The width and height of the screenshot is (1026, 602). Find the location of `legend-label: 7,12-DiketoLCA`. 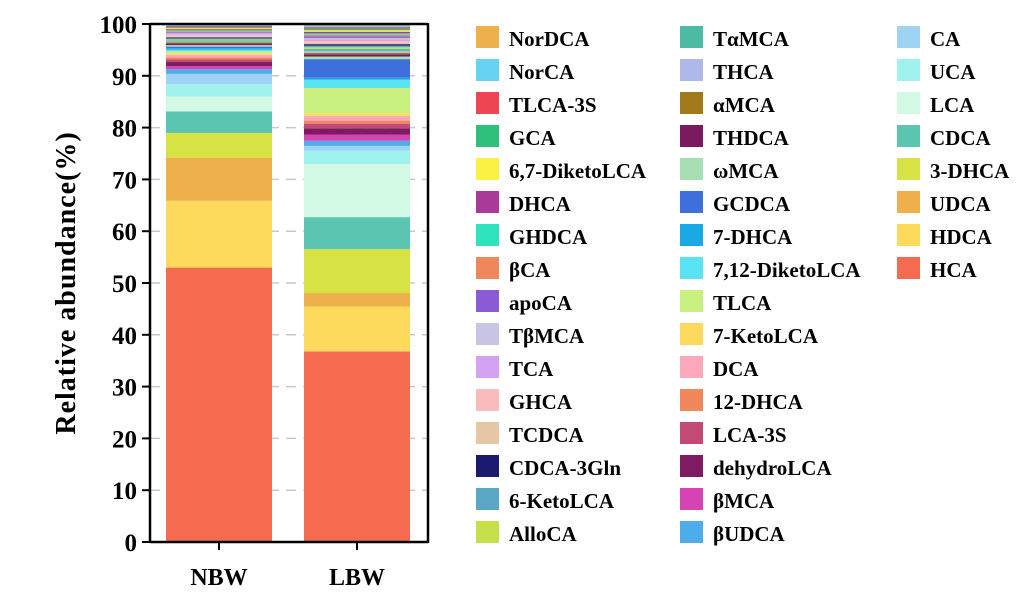

legend-label: 7,12-DiketoLCA is located at coordinates (787, 270).